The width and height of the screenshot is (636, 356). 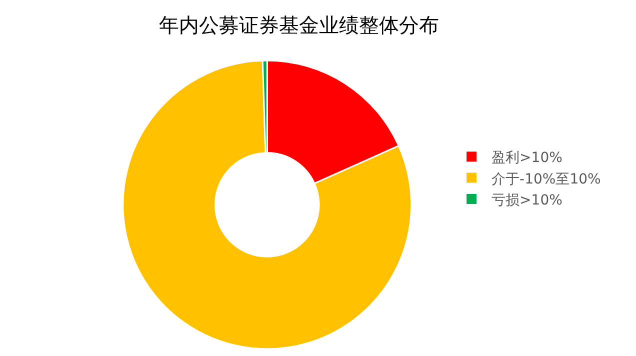 What do you see at coordinates (527, 200) in the screenshot?
I see `legend-label: 亏损>10%` at bounding box center [527, 200].